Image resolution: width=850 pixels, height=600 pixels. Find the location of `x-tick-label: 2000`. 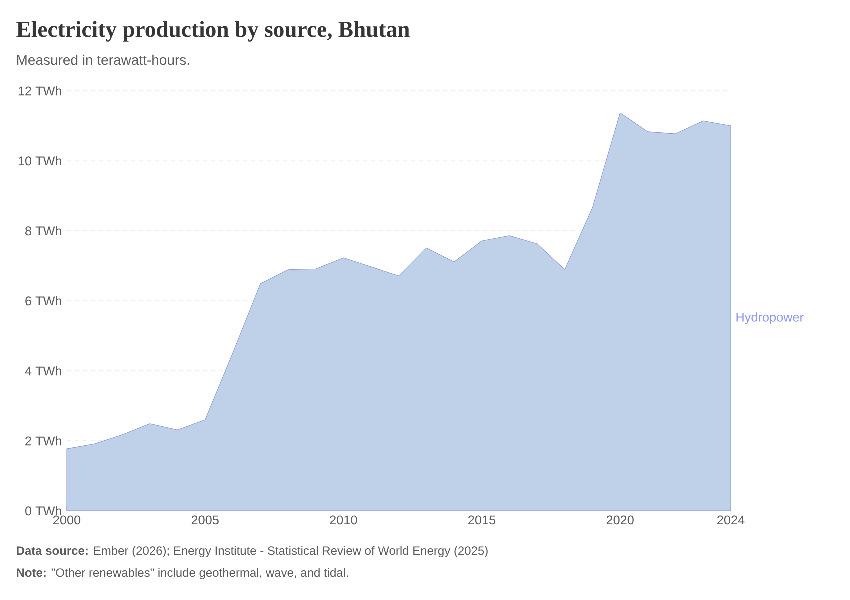

x-tick-label: 2000 is located at coordinates (67, 520).